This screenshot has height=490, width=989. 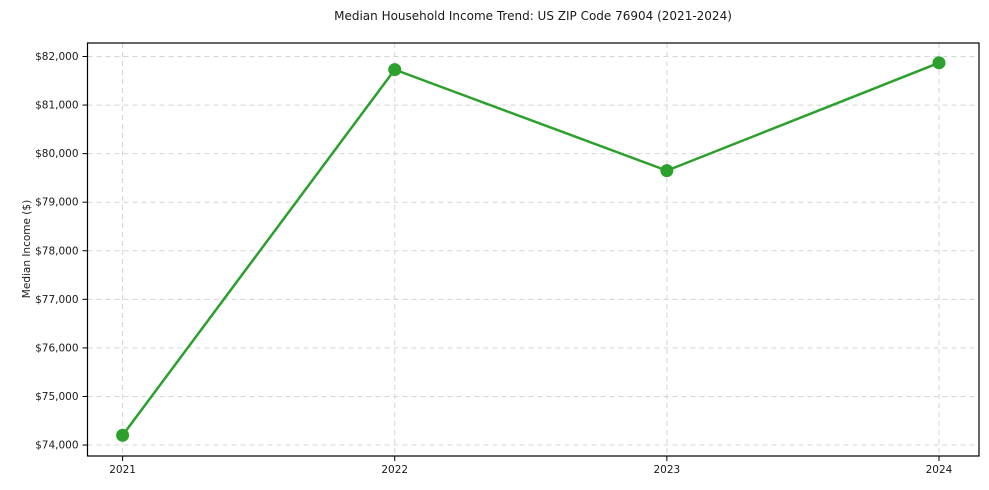 What do you see at coordinates (56, 57) in the screenshot?
I see `y-tick-label: $82,000` at bounding box center [56, 57].